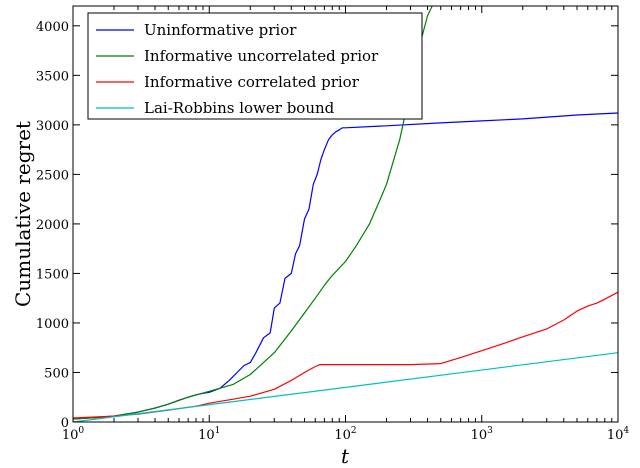 Image resolution: width=640 pixels, height=468 pixels. I want to click on y-tick-label: 0, so click(65, 423).